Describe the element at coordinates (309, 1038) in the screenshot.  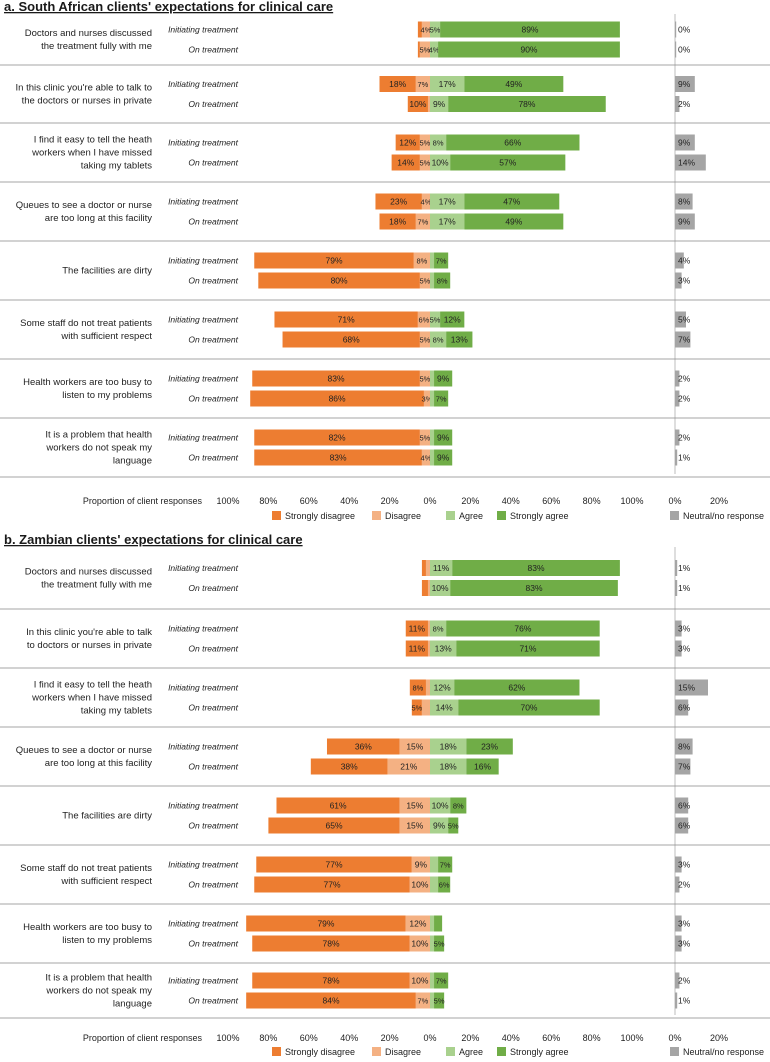
I see `x-tick-label: 60%` at that location.